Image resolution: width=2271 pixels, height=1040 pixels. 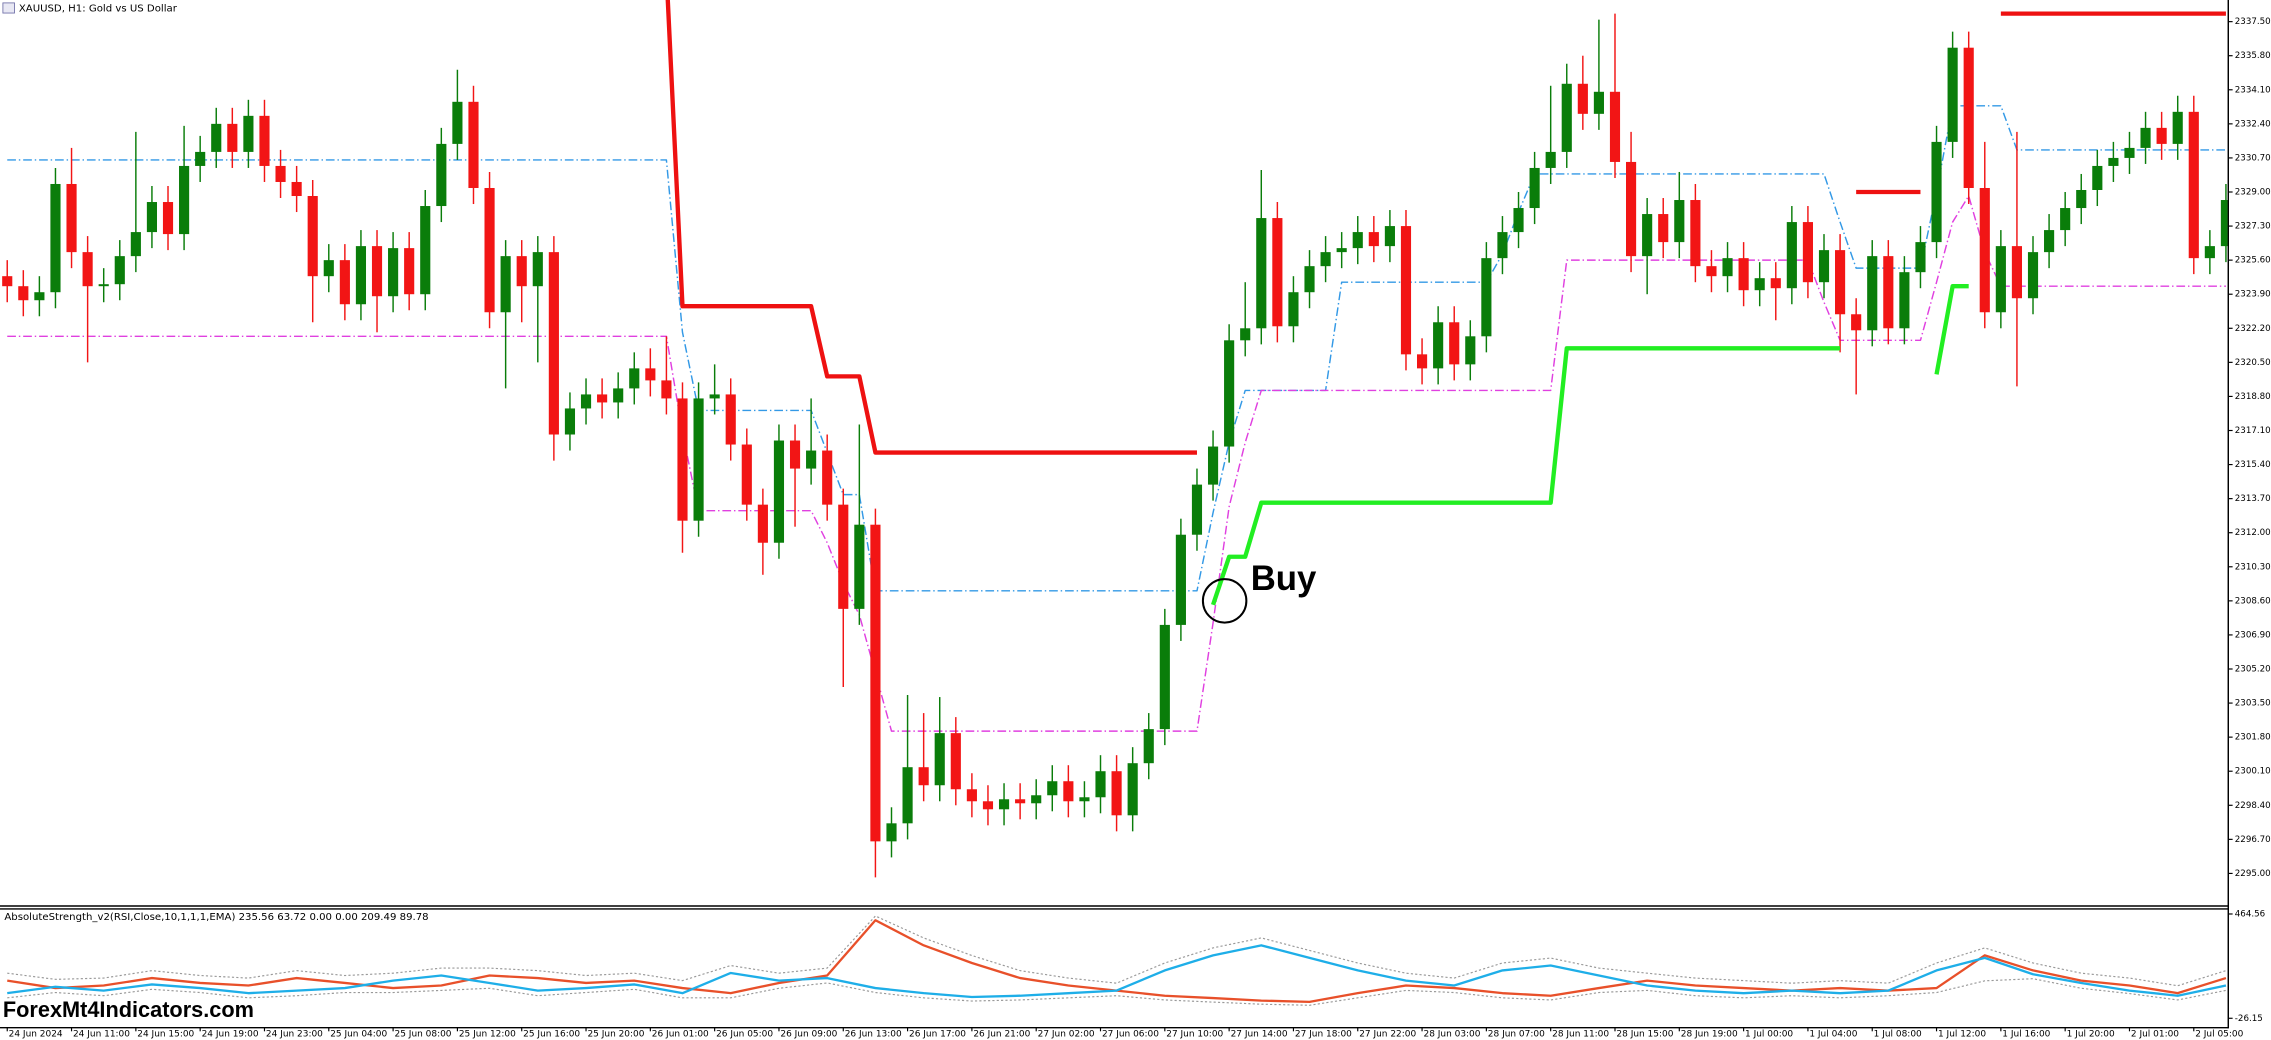 I want to click on indicator-y-tick-label: 464.56, so click(x=2250, y=914).